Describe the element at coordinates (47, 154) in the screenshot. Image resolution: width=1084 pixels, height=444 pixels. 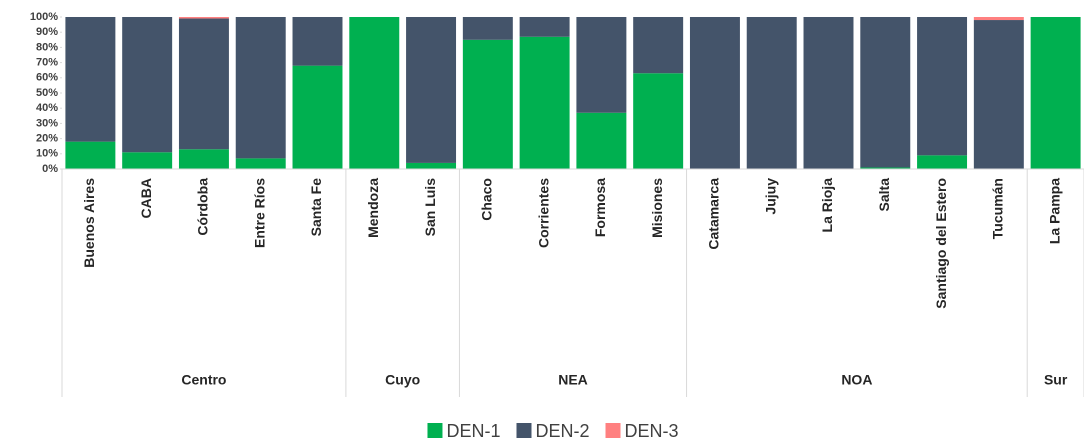
I see `y-tick-label: 10%` at that location.